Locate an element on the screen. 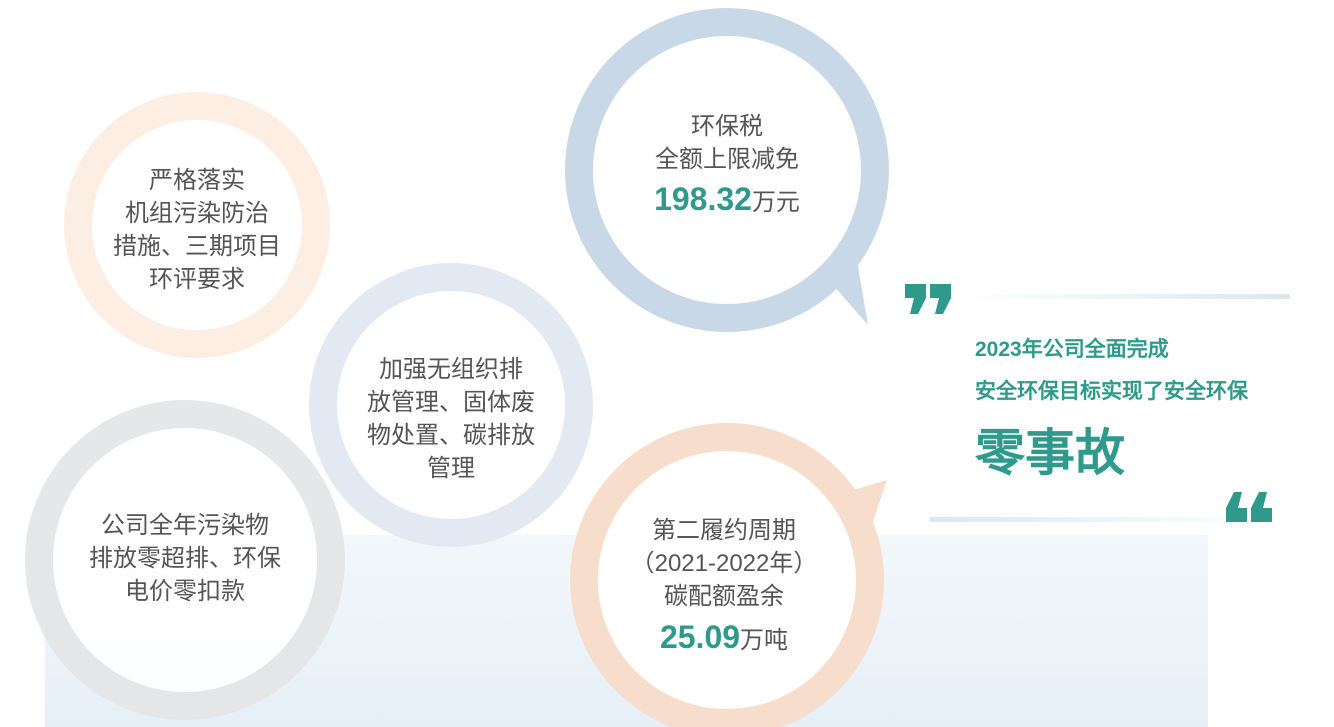  figure-value: 198.32 is located at coordinates (703, 199).